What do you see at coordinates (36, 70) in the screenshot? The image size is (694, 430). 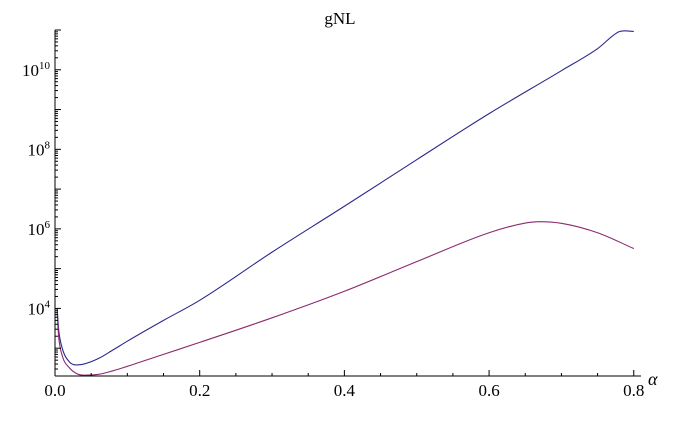 I see `y-tick-label: 10¹⁰` at bounding box center [36, 70].